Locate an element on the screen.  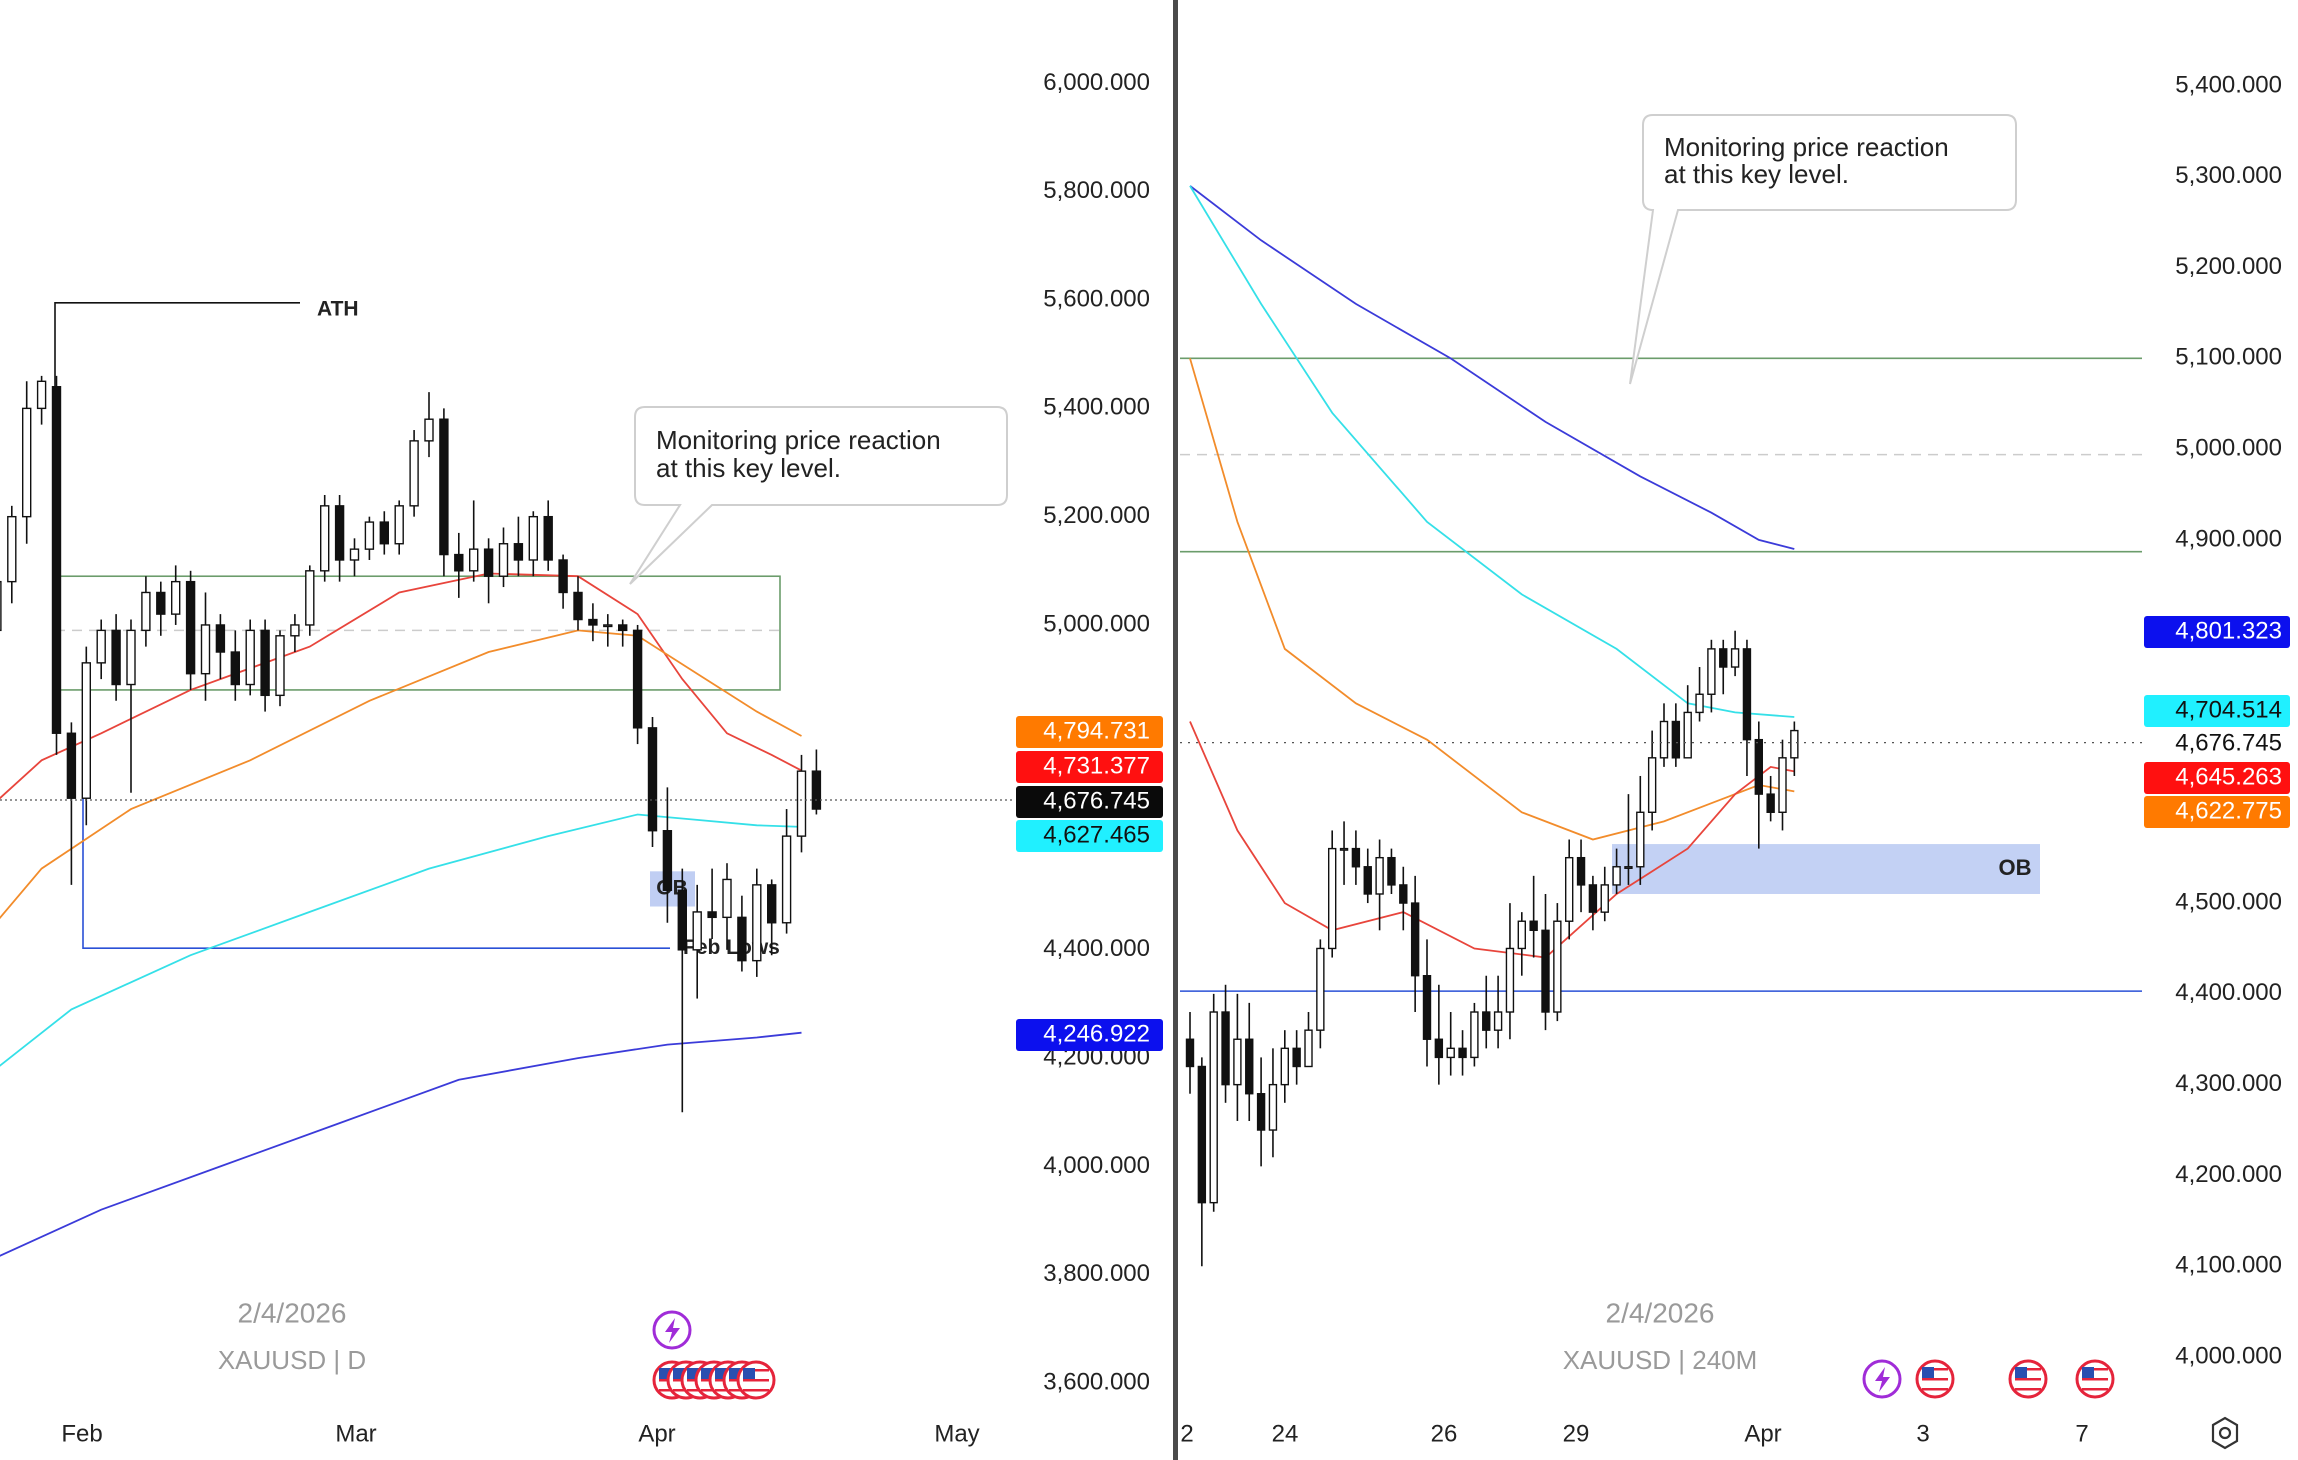
y-tick-label: 6,000.000 is located at coordinates (1096, 82).